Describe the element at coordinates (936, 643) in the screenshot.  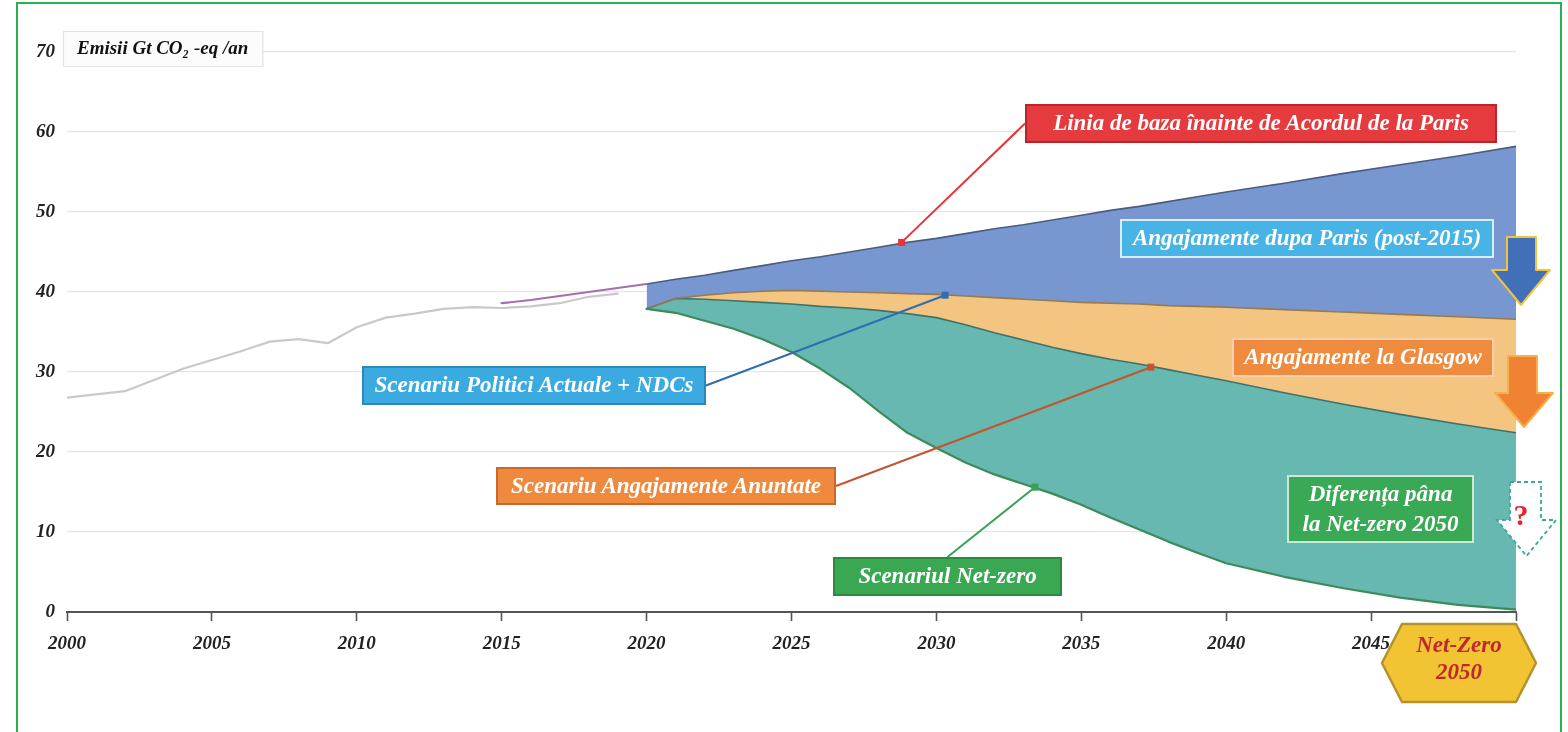
I see `x-tick-label: 2030` at that location.